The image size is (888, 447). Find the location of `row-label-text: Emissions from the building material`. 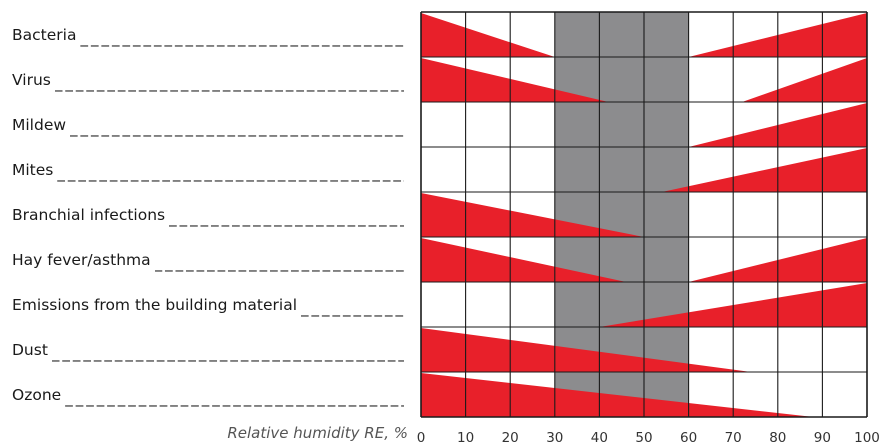

row-label-text: Emissions from the building material is located at coordinates (155, 304).